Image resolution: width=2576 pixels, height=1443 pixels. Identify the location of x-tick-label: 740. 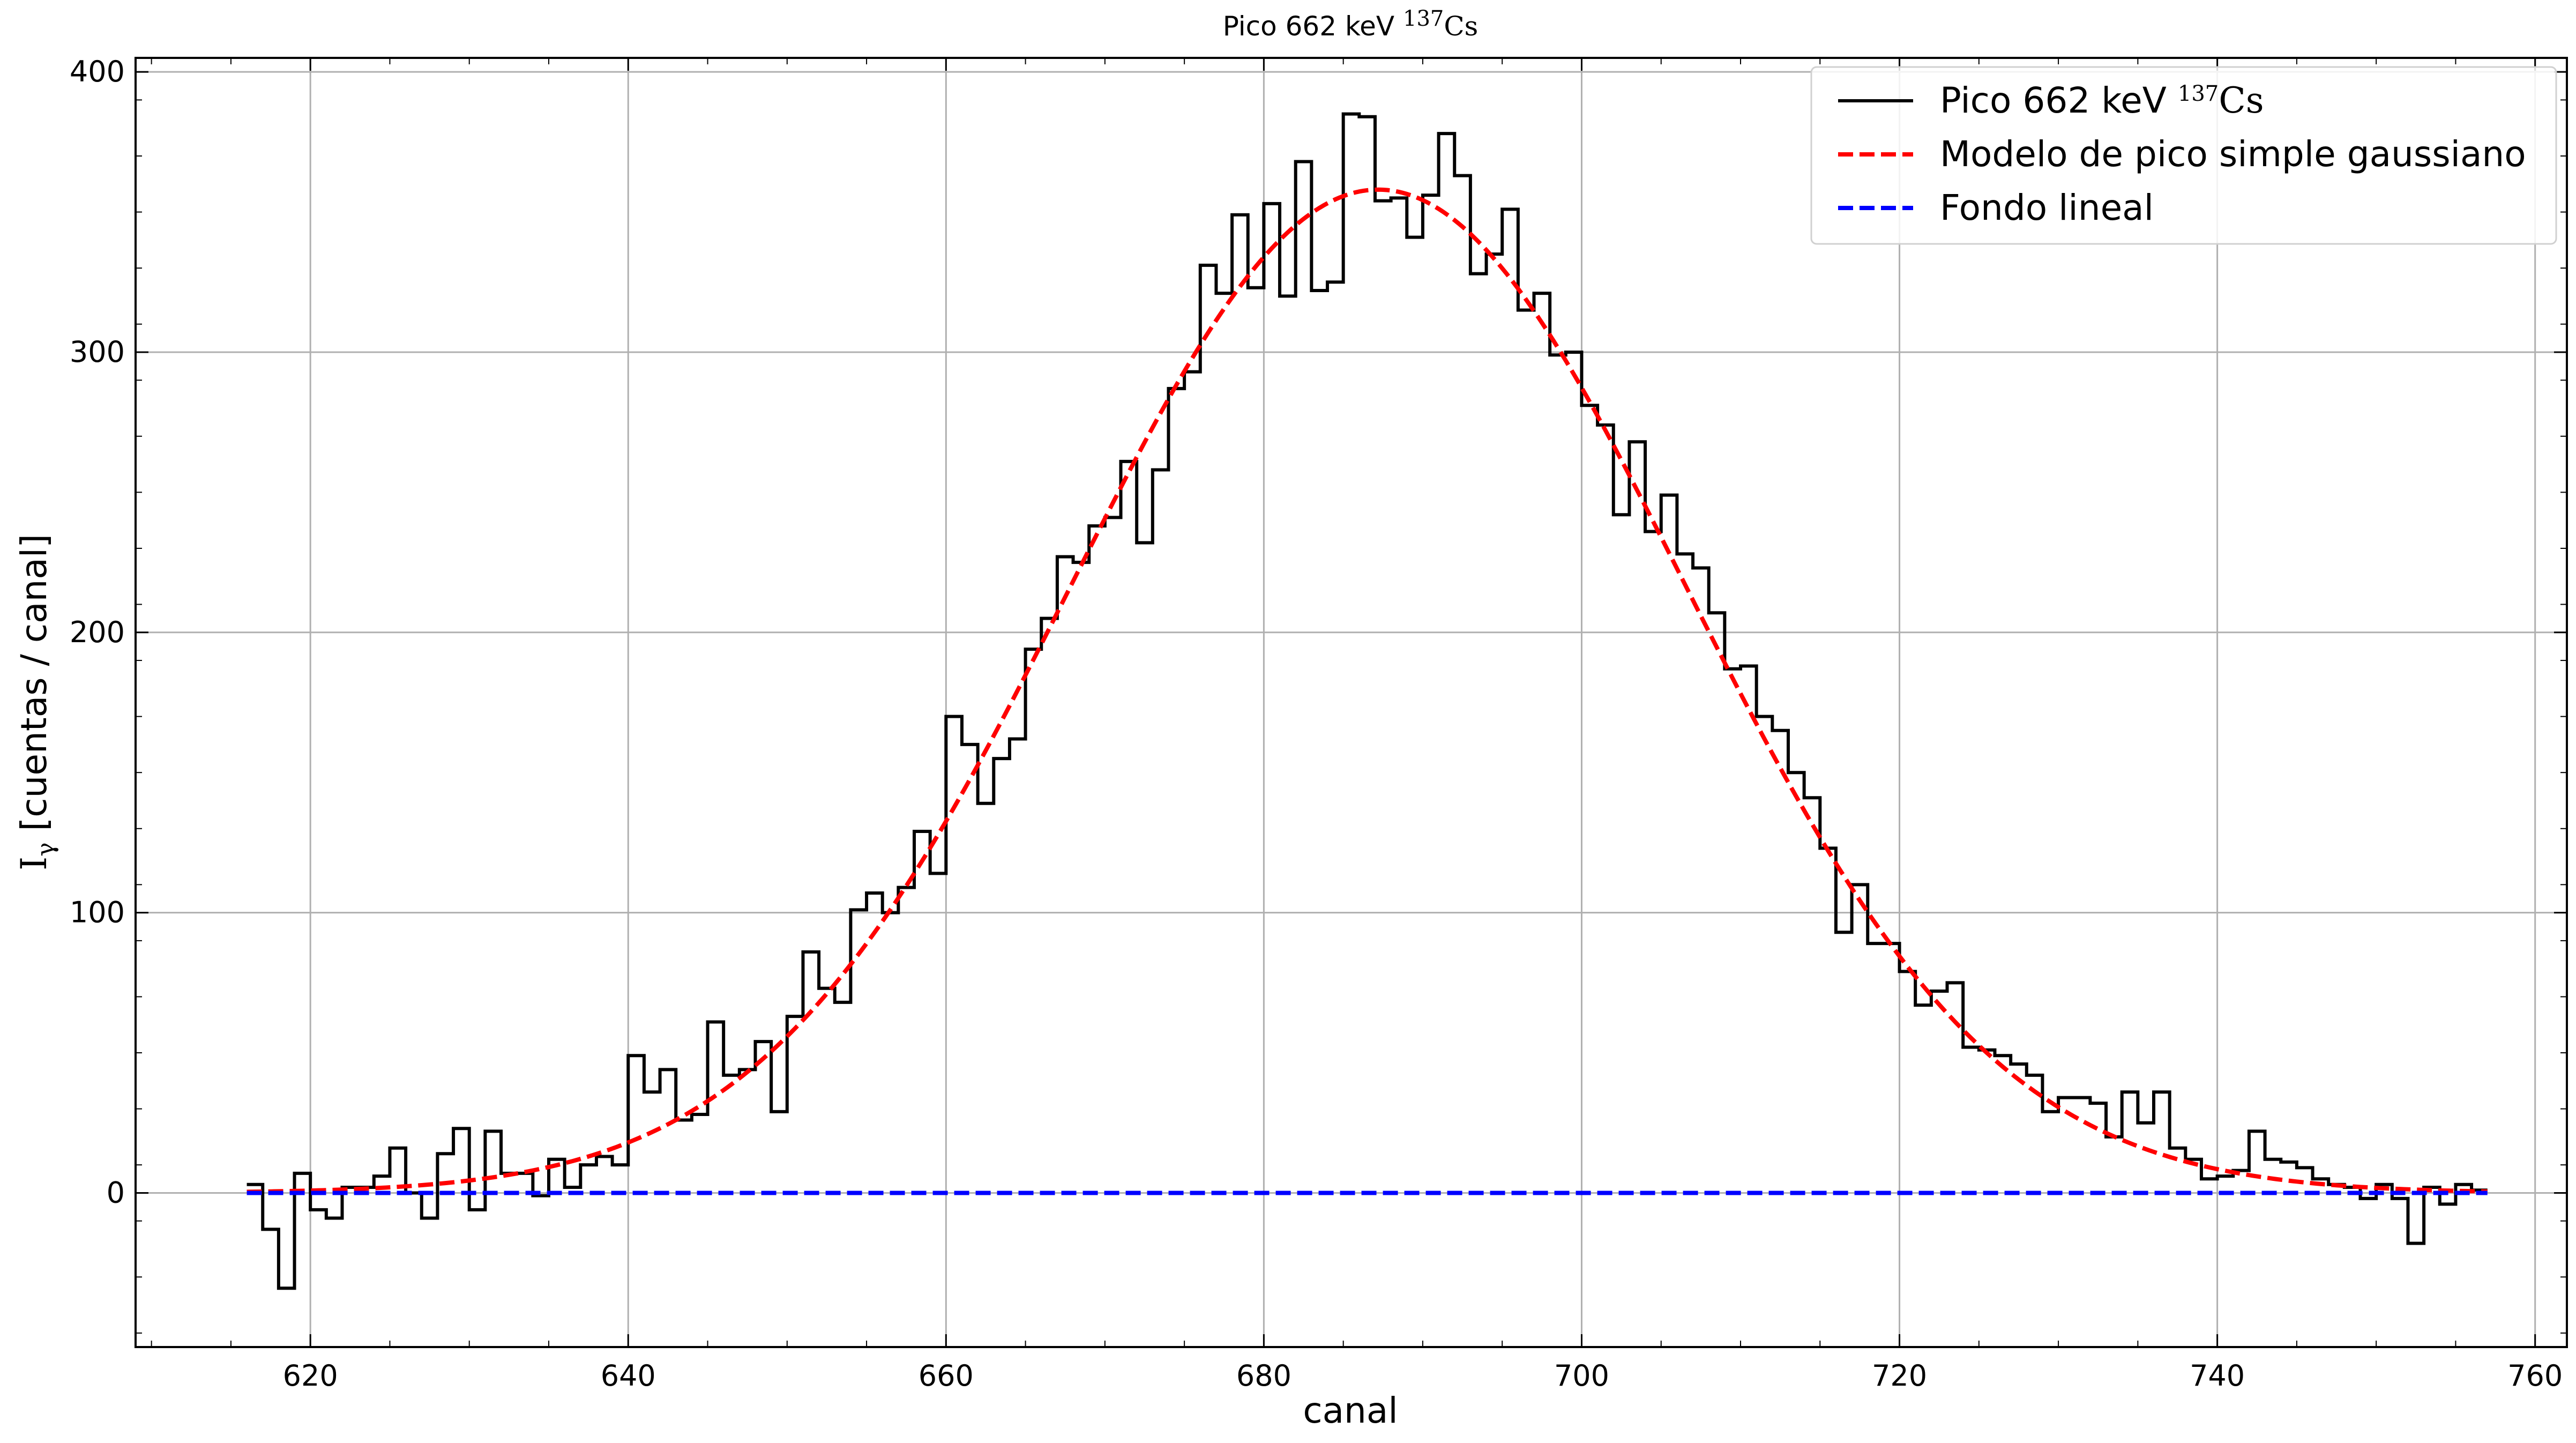
(2217, 1376).